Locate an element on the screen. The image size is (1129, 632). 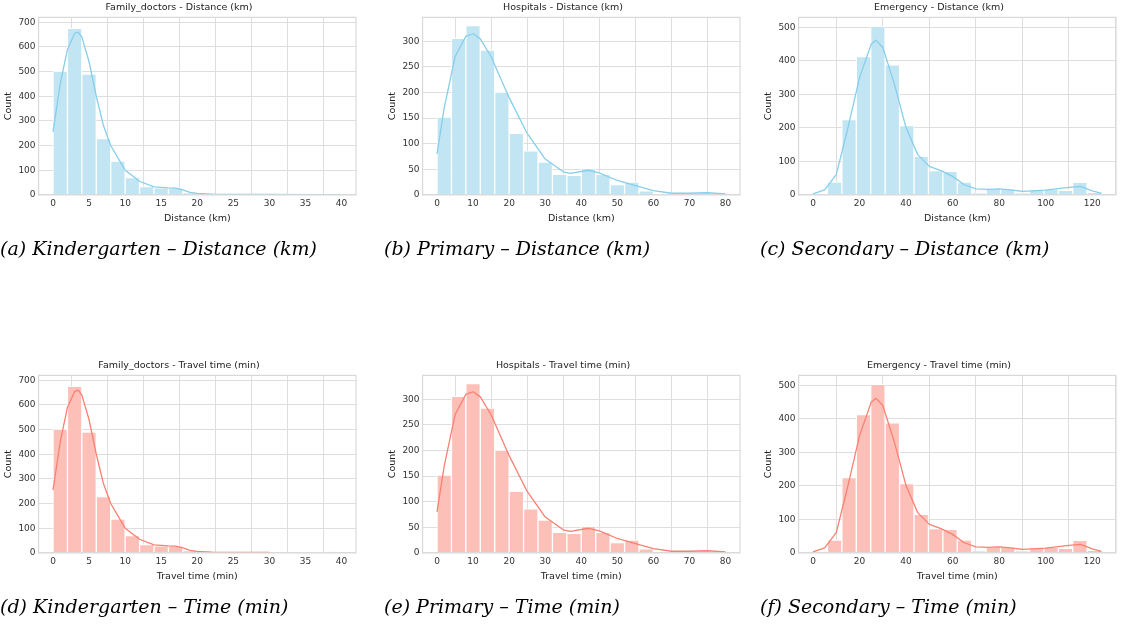
chart-title: Hospitals - Distance (km) is located at coordinates (563, 7).